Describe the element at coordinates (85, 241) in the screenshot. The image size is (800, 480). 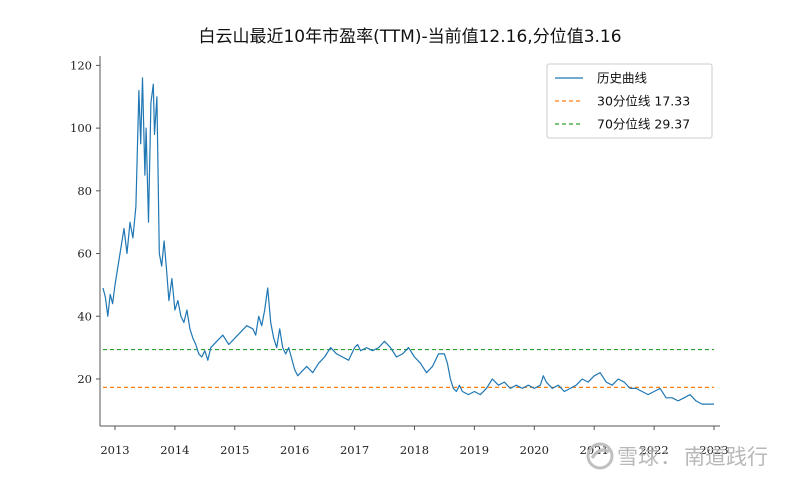
I see `y-axis: 20 40 60 80 100 120` at that location.